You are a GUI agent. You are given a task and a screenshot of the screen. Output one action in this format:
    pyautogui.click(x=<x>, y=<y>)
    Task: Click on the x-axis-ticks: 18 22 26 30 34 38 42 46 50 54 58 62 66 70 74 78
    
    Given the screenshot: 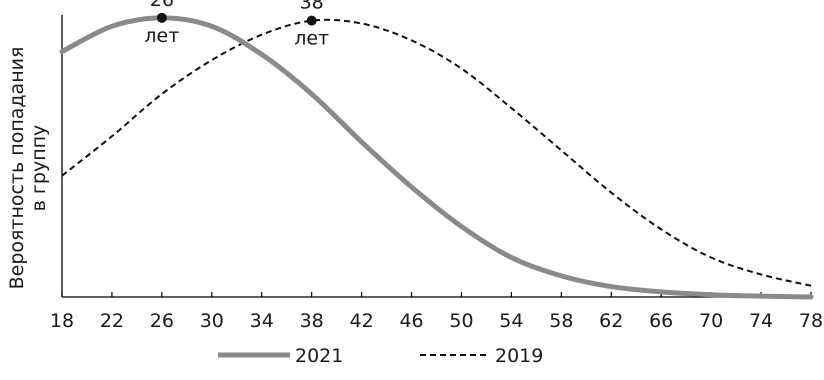 What is the action you would take?
    pyautogui.click(x=436, y=312)
    